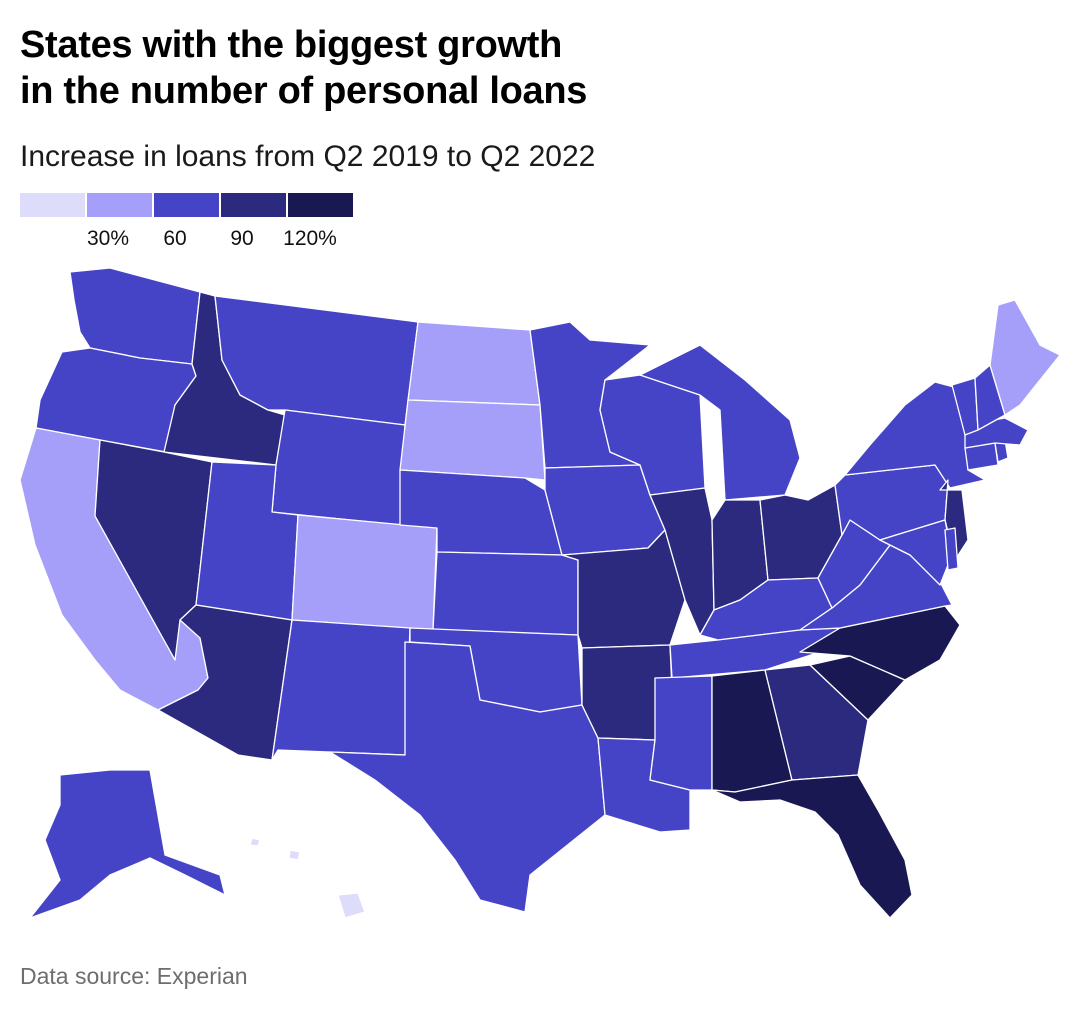 The height and width of the screenshot is (1012, 1080). I want to click on legend-tick-4: 120%, so click(310, 238).